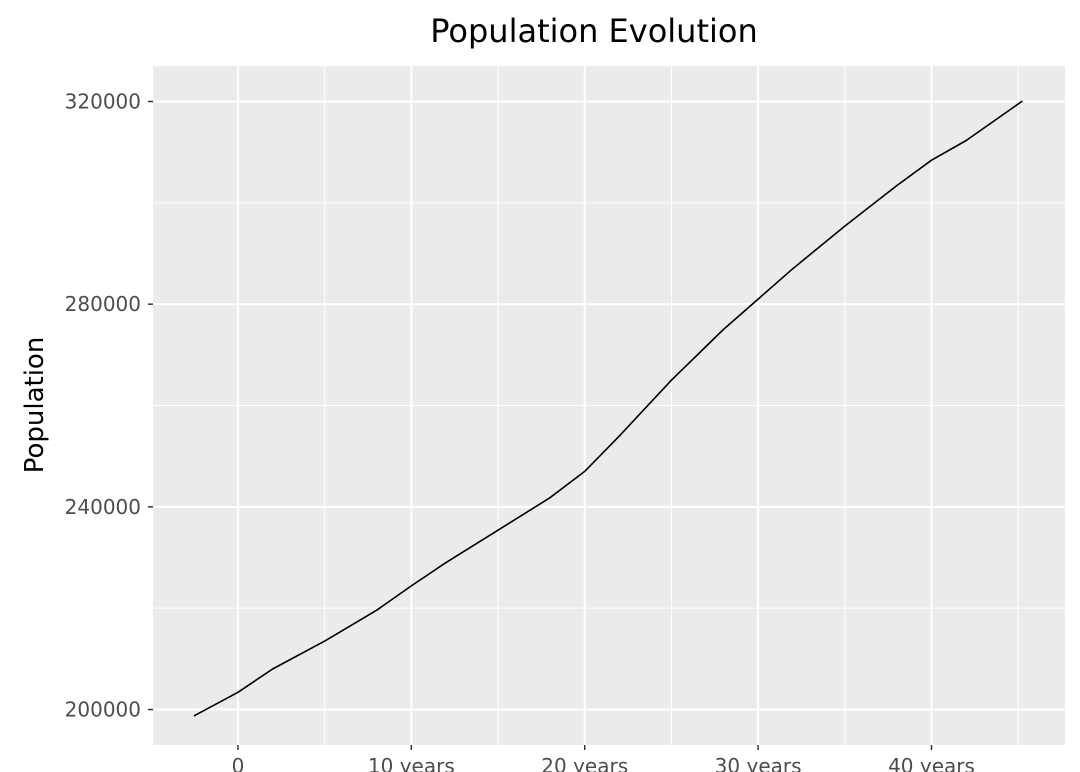 Image resolution: width=1080 pixels, height=772 pixels. What do you see at coordinates (758, 763) in the screenshot?
I see `x-tick-label: 30 years` at bounding box center [758, 763].